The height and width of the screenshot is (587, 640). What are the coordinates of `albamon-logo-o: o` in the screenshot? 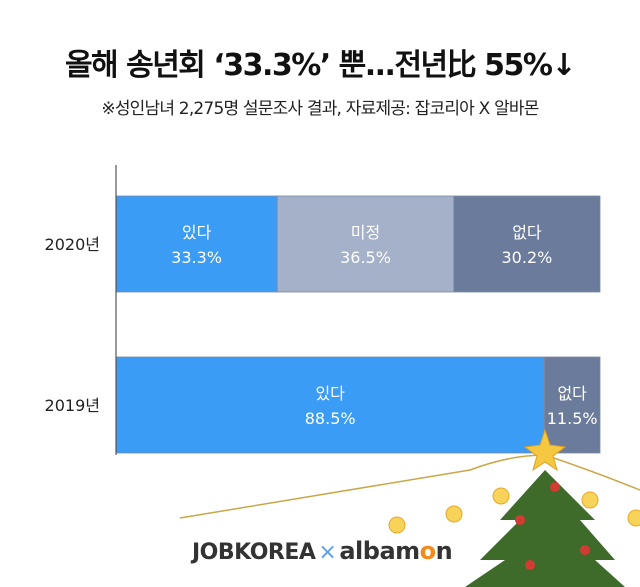 It's located at (428, 551).